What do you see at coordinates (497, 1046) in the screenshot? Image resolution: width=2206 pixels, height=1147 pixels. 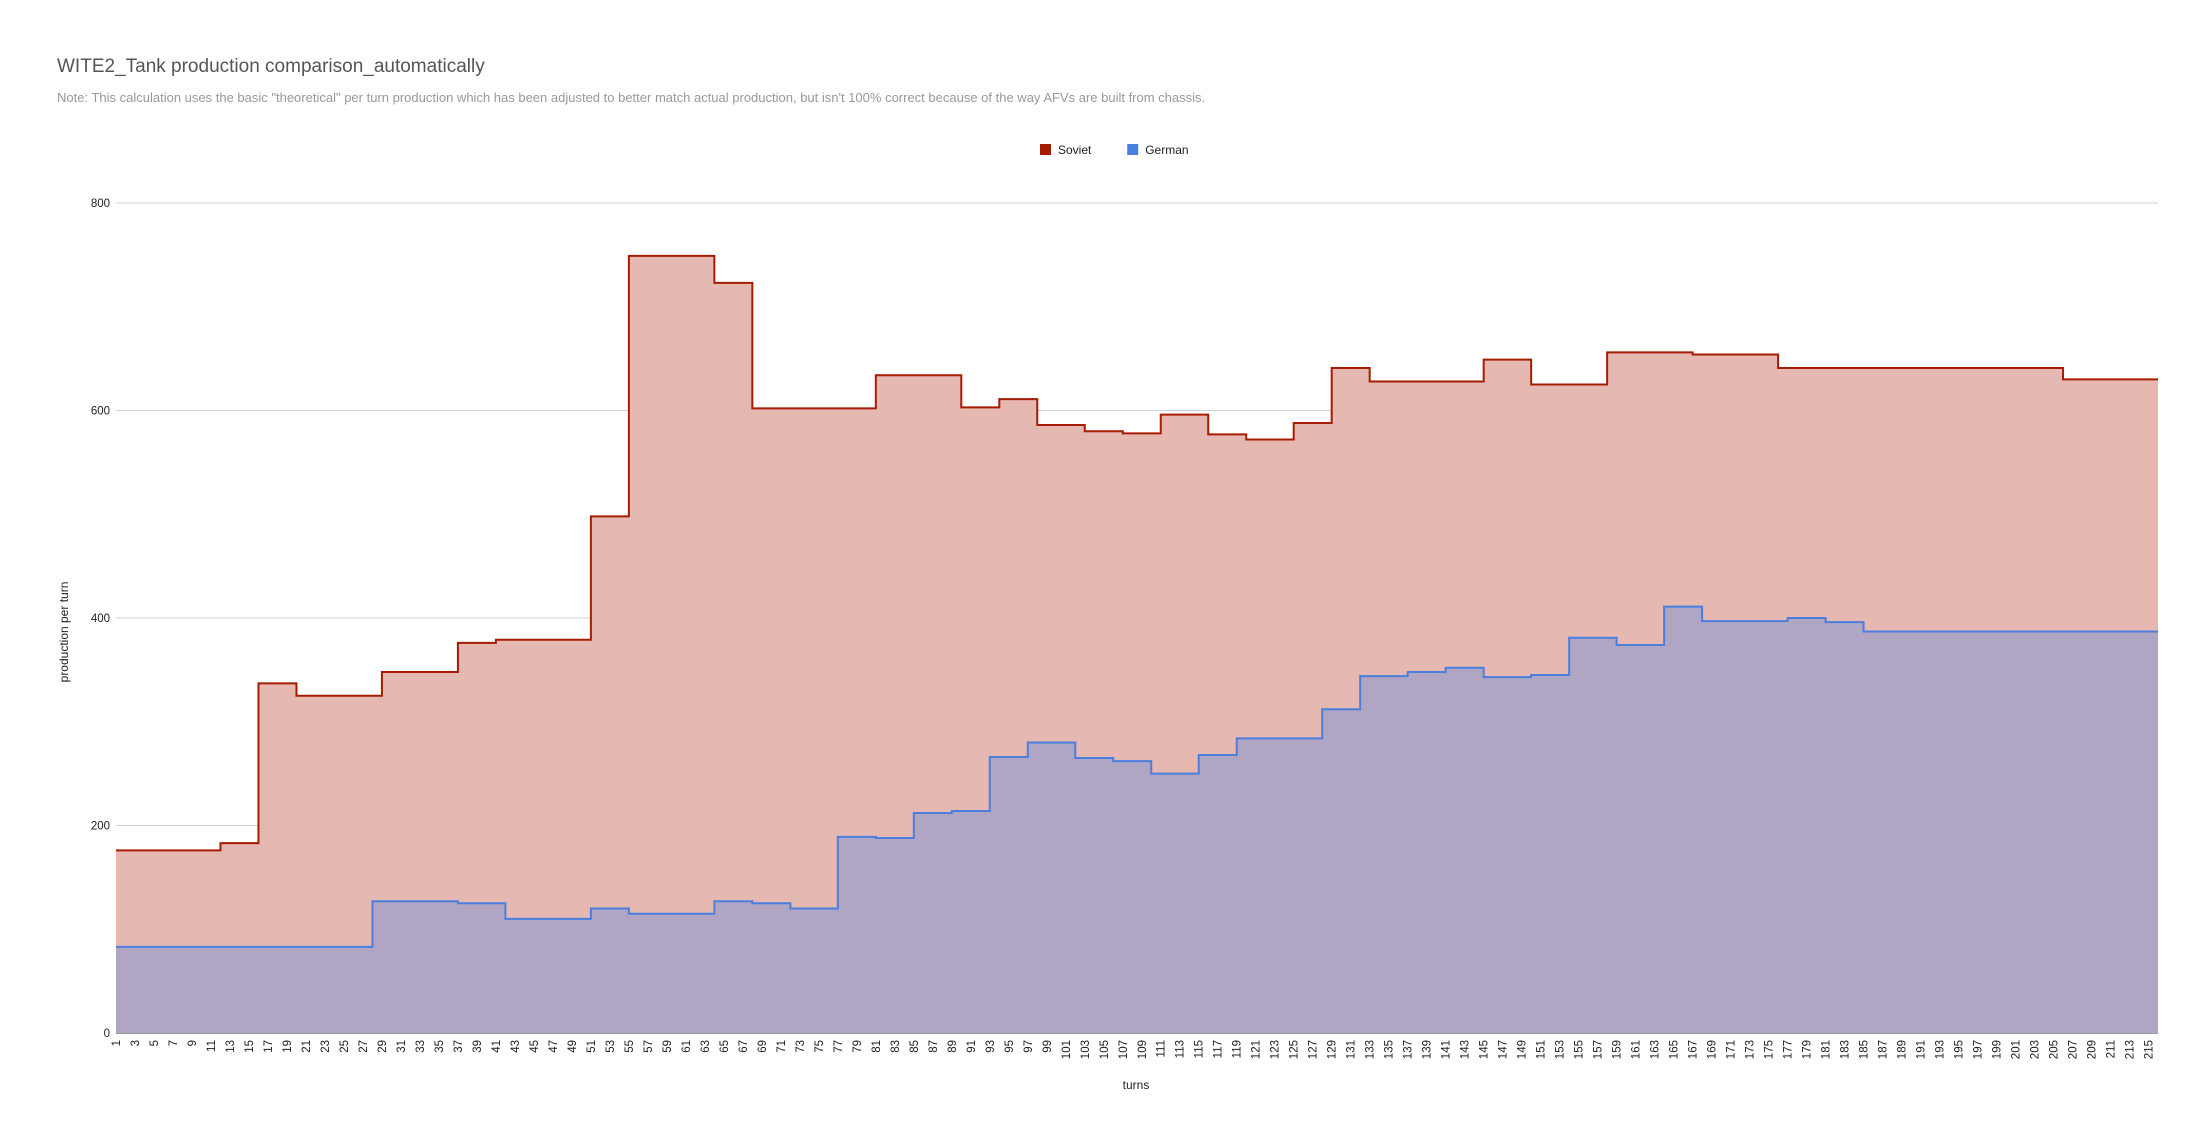 I see `x-tick-label: 41` at bounding box center [497, 1046].